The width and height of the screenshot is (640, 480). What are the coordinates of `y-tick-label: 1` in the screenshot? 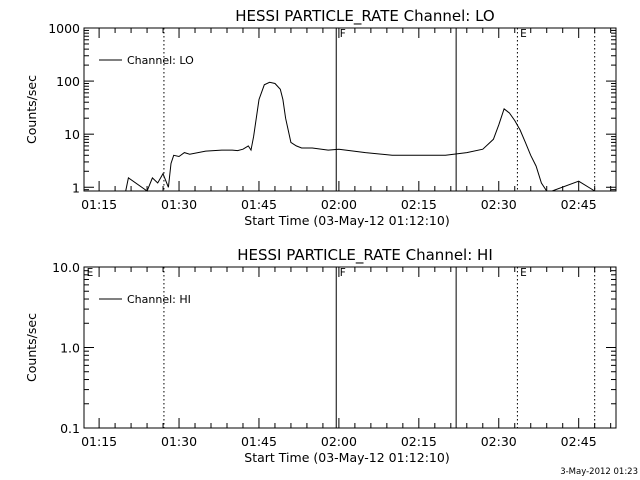 It's located at (76, 187).